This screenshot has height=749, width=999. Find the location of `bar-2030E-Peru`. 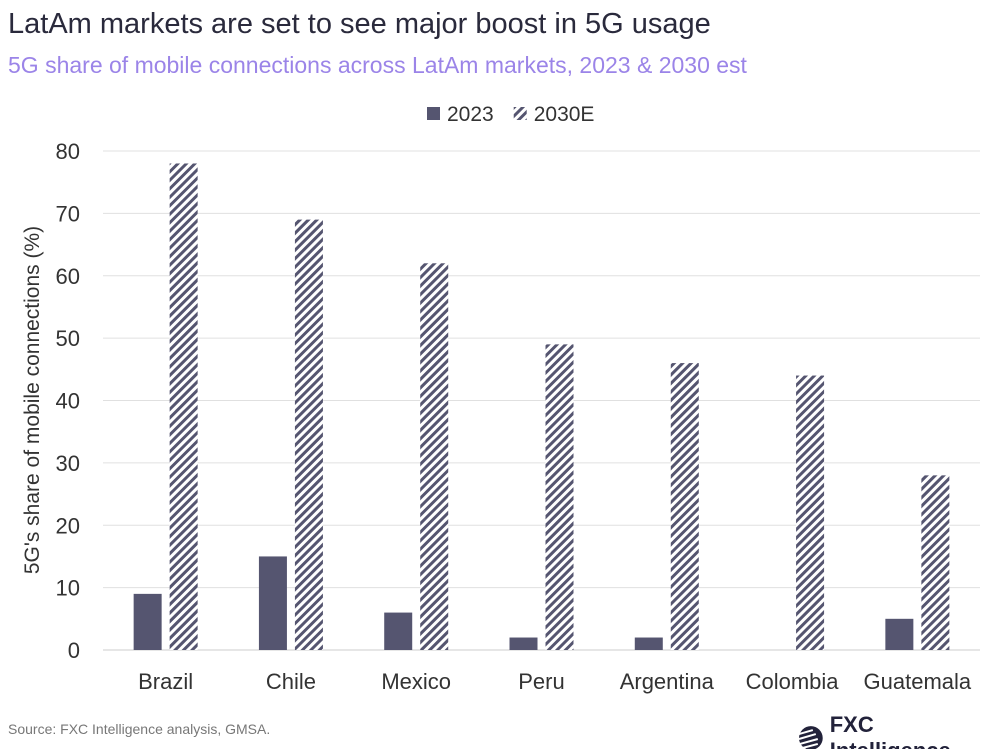

bar-2030E-Peru is located at coordinates (559, 497).